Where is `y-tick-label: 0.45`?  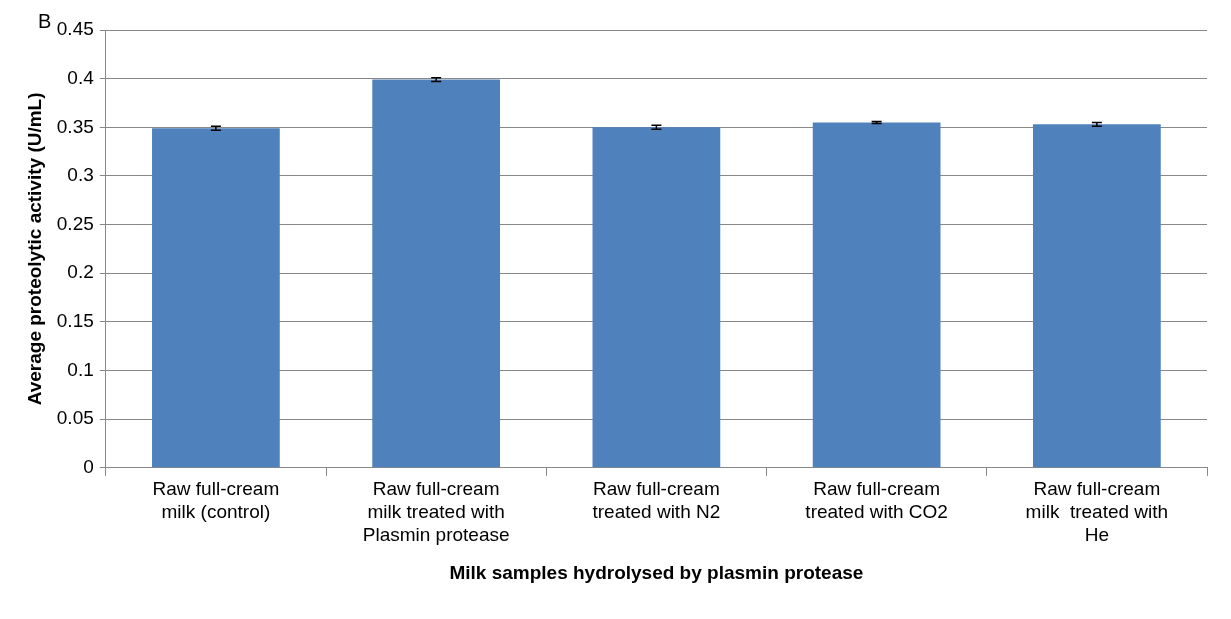
y-tick-label: 0.45 is located at coordinates (75, 29).